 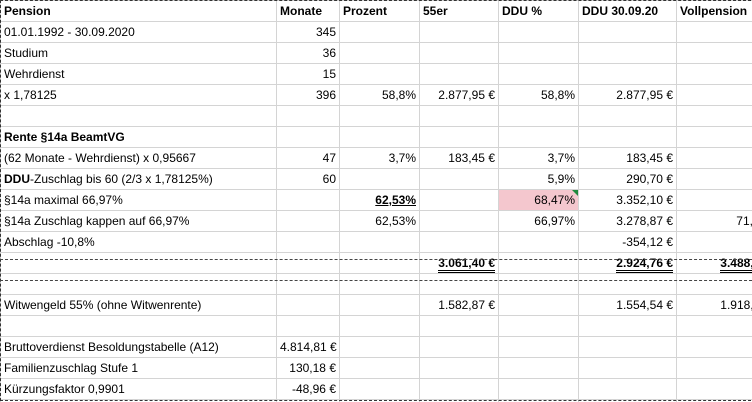 What do you see at coordinates (538, 179) in the screenshot?
I see `table-cell: 5,9%` at bounding box center [538, 179].